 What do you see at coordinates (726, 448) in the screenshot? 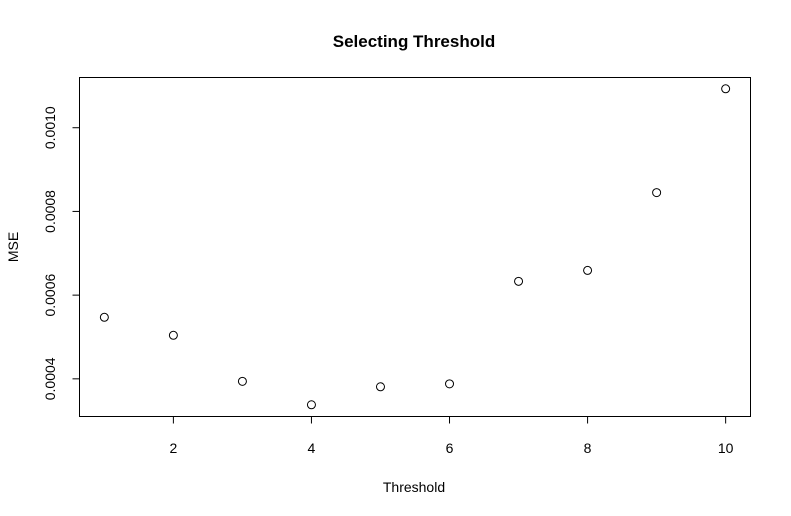
I see `x-tick-label: 10` at bounding box center [726, 448].